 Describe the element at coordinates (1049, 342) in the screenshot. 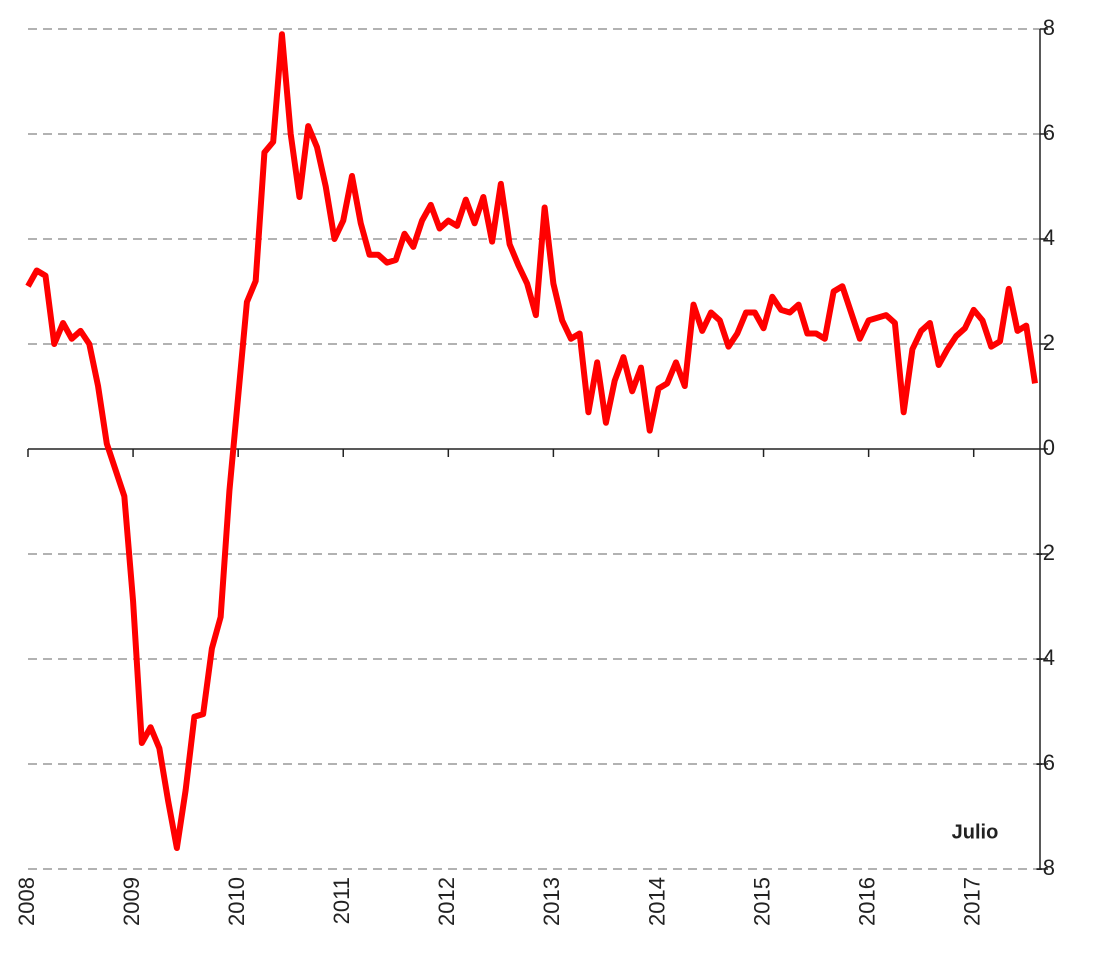

I see `y-tick-label: 2` at that location.